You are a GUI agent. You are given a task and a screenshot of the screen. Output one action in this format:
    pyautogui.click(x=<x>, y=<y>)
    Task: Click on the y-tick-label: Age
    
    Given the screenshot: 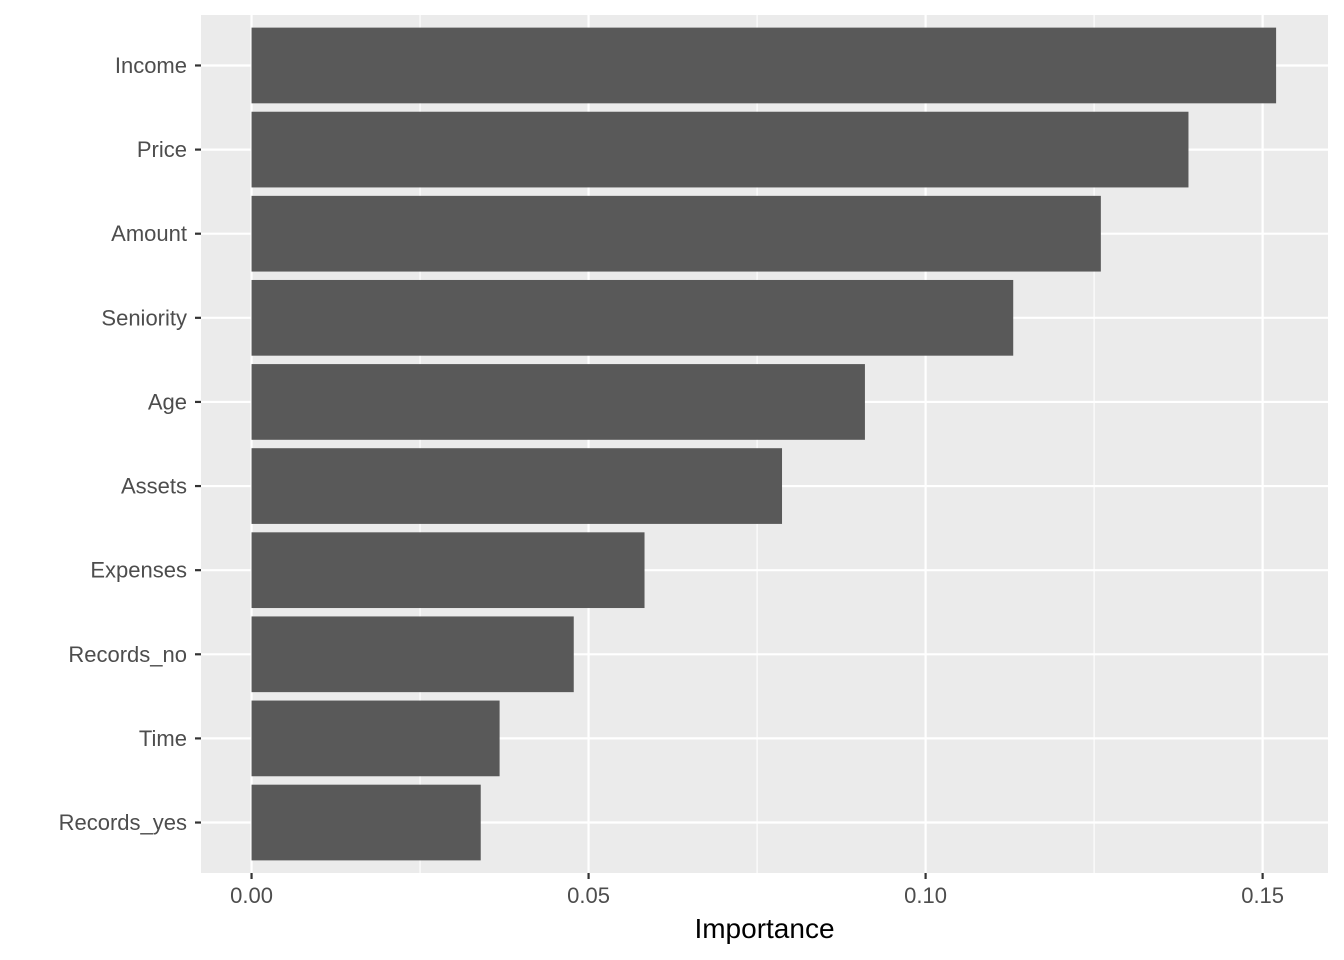 What is the action you would take?
    pyautogui.click(x=167, y=401)
    